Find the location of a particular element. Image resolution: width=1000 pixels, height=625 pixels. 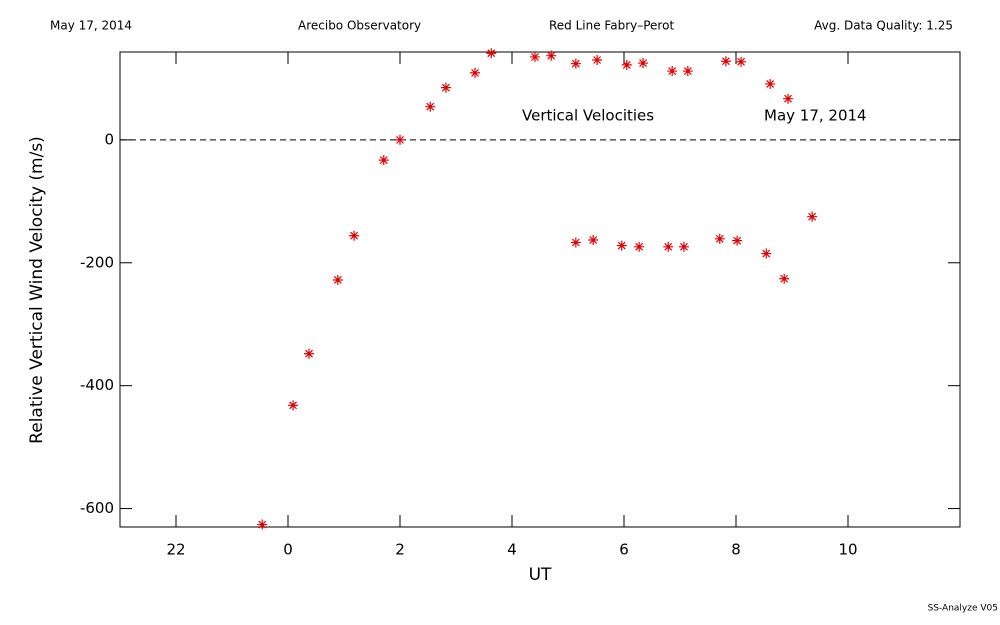

x-axis-label: UT is located at coordinates (540, 575).